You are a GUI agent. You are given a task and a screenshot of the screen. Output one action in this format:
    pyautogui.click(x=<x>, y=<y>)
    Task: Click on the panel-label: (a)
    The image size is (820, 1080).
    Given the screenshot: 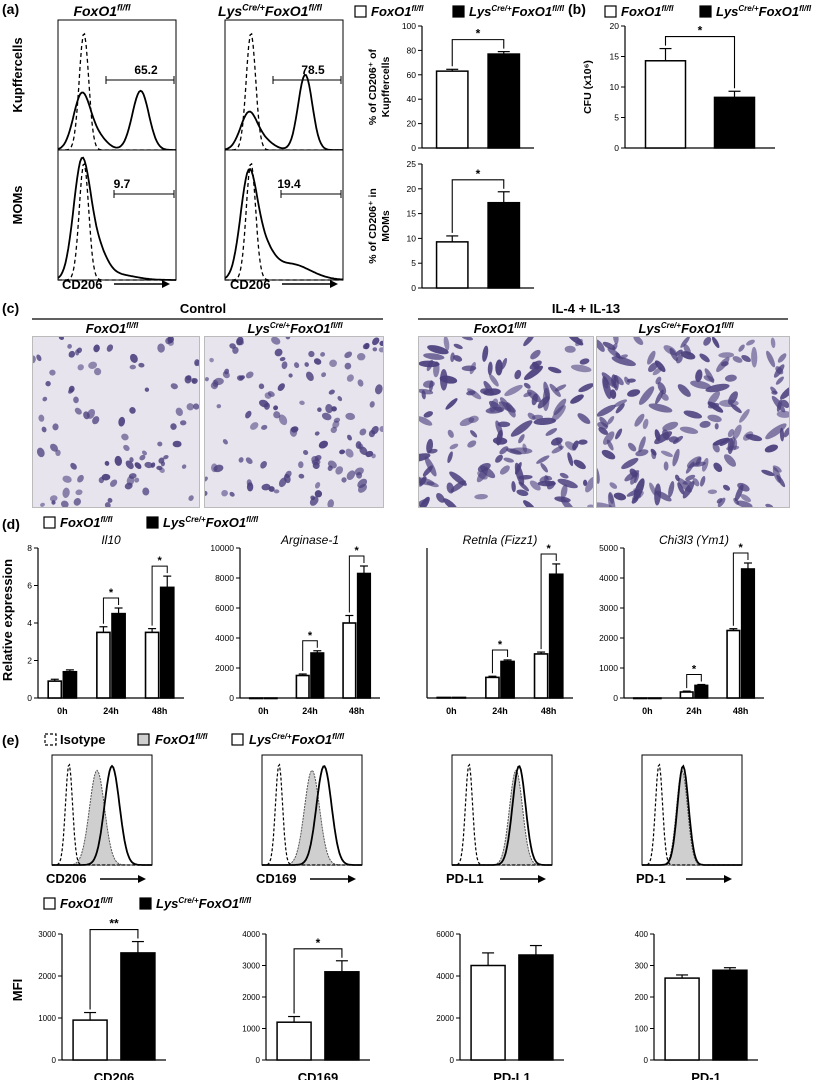 What is the action you would take?
    pyautogui.click(x=10, y=9)
    